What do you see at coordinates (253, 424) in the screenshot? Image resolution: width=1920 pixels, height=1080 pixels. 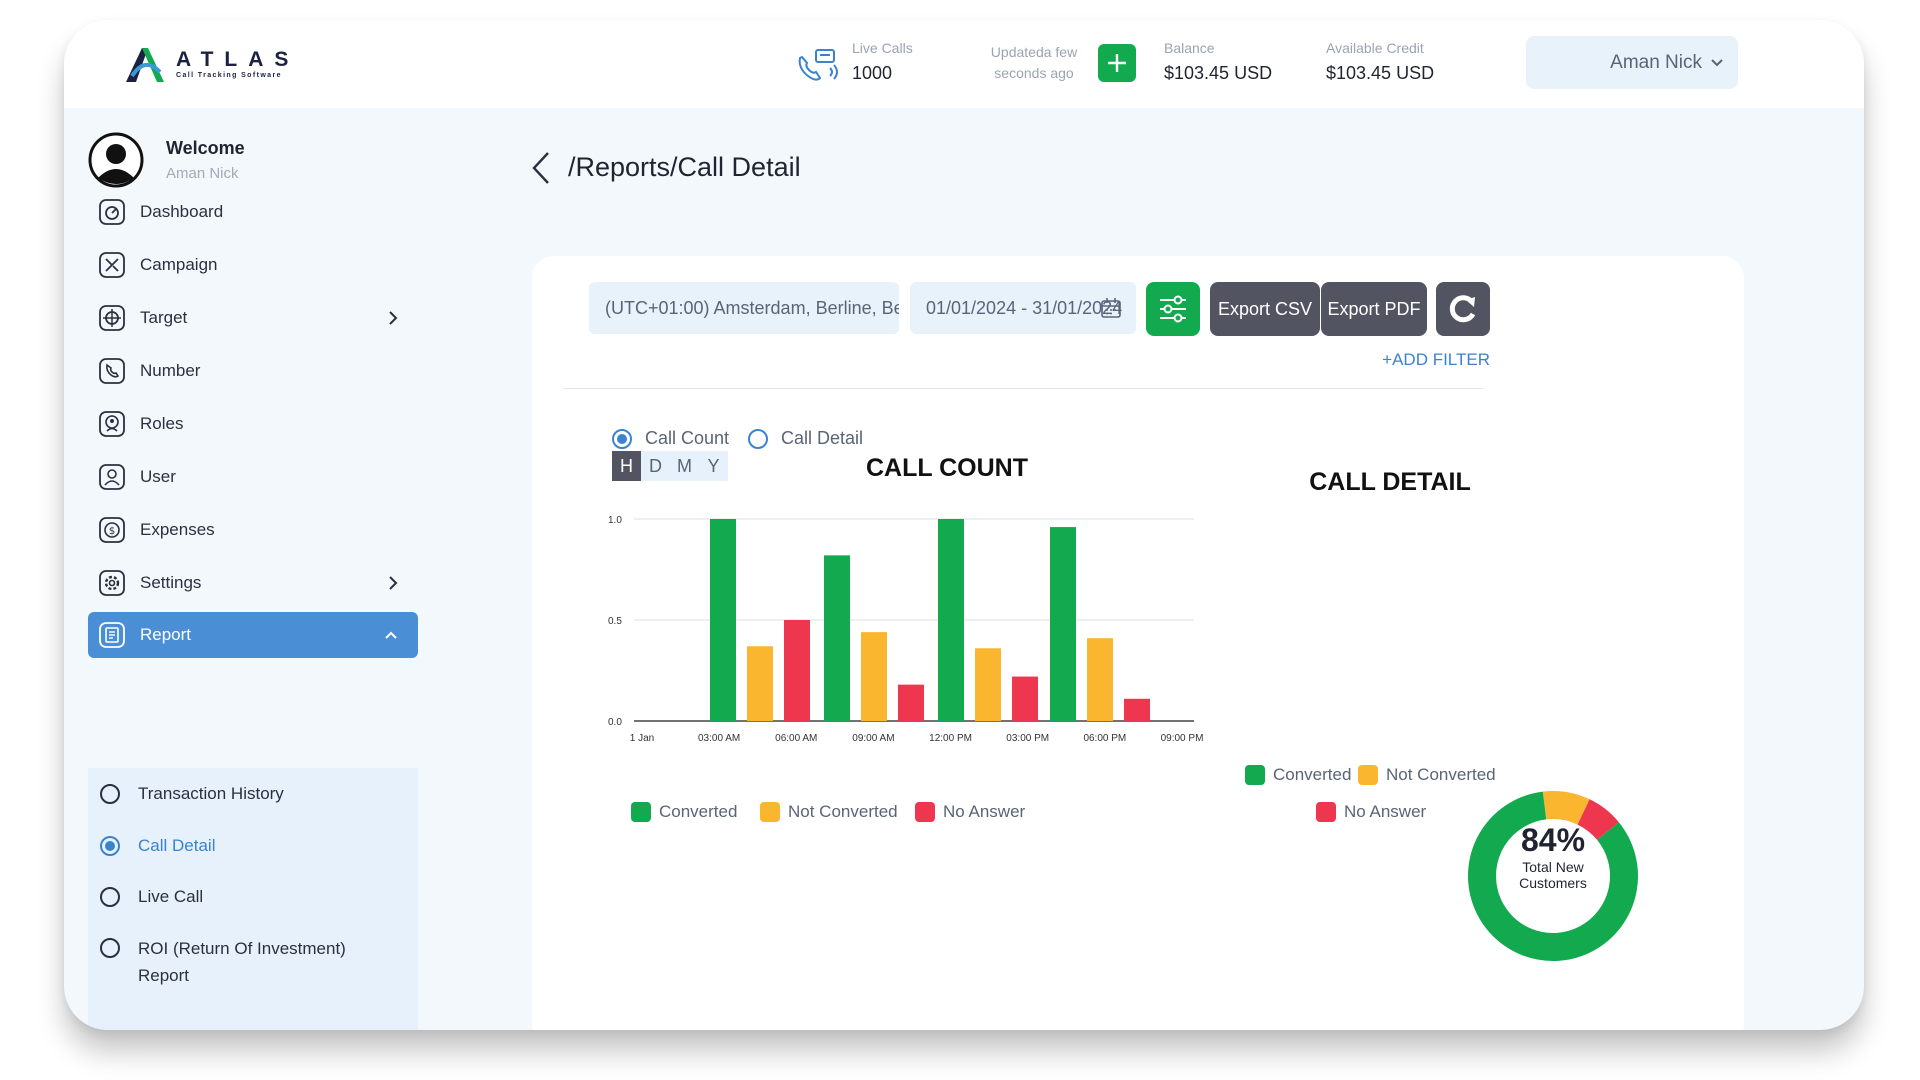 I see `sidebar-item-roles: Roles` at bounding box center [253, 424].